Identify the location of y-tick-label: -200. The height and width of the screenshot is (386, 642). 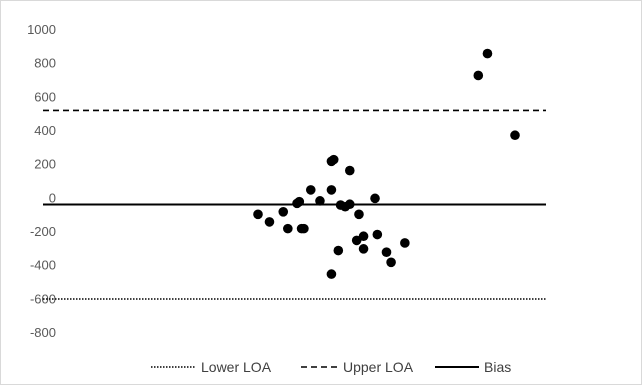
(43, 231).